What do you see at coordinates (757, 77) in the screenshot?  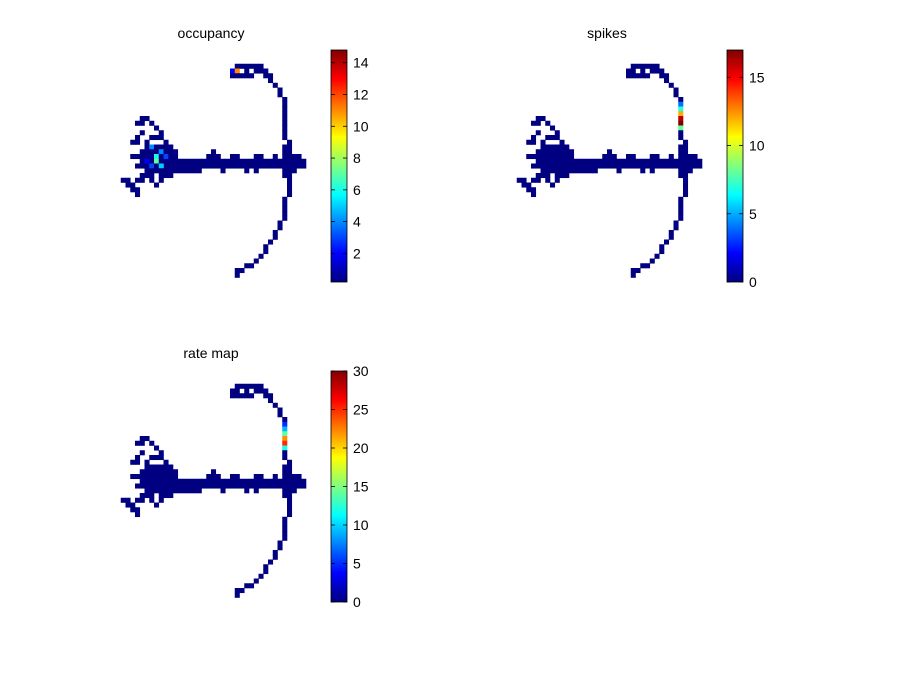 I see `colorbar-tick-label: 15` at bounding box center [757, 77].